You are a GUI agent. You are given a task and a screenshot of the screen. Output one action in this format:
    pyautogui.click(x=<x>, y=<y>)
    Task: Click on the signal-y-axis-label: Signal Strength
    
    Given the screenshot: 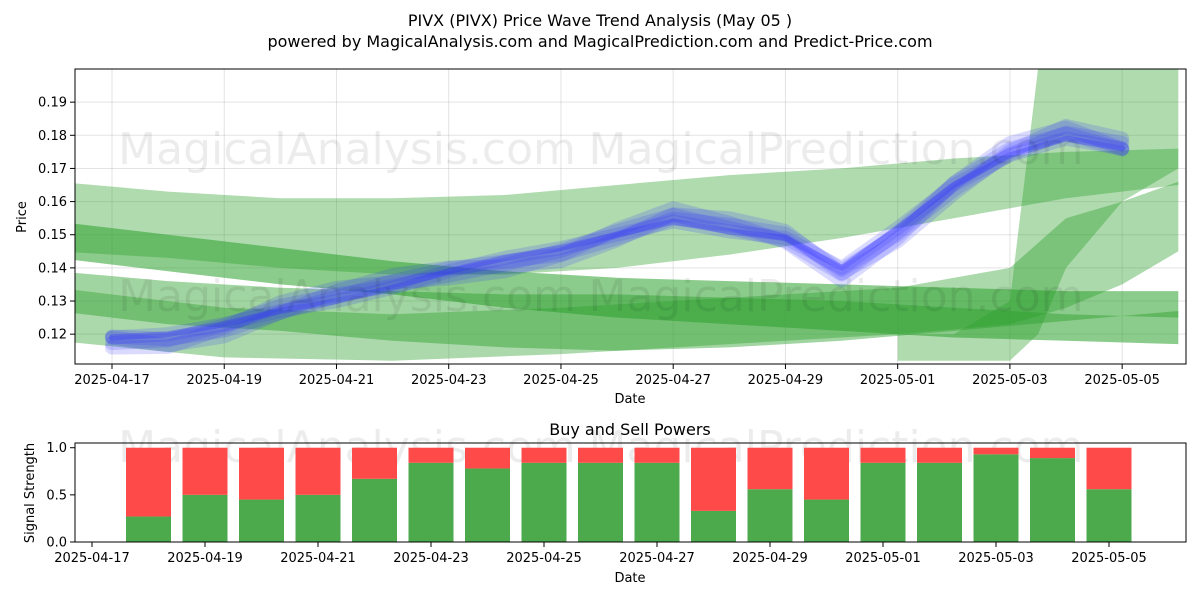 What is the action you would take?
    pyautogui.click(x=30, y=493)
    